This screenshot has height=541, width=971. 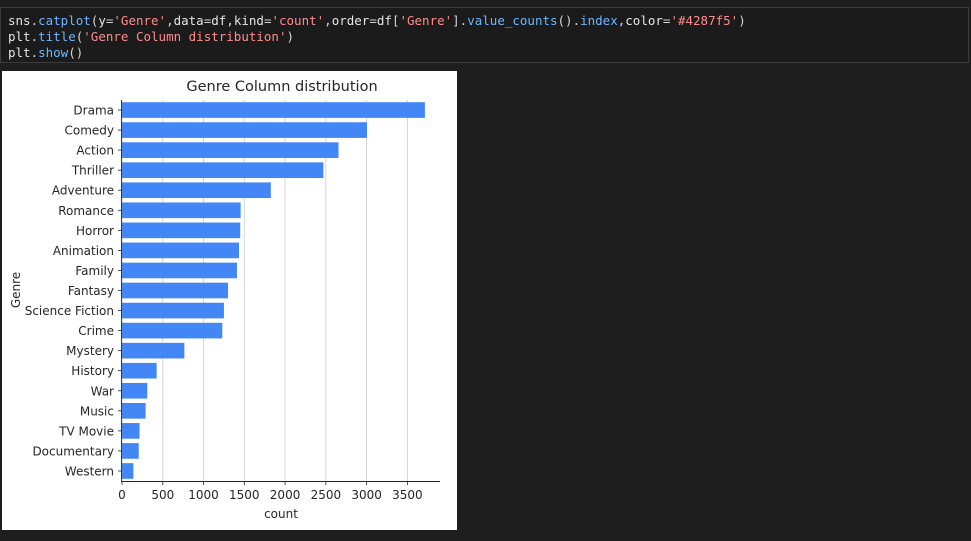 What do you see at coordinates (122, 495) in the screenshot?
I see `x-tick-label: 0` at bounding box center [122, 495].